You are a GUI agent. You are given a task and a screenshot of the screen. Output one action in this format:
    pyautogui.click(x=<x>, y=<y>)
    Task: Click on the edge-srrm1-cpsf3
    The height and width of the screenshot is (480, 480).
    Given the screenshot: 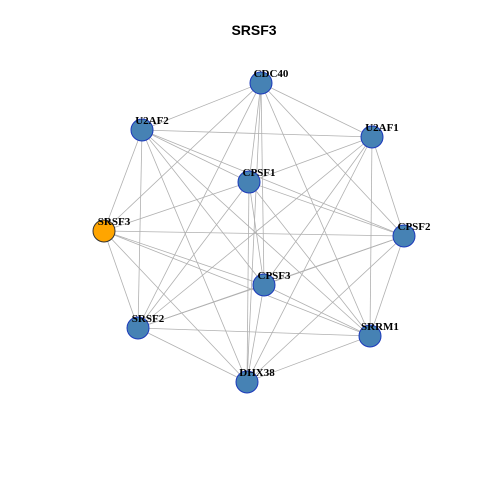 What is the action you would take?
    pyautogui.click(x=317, y=310)
    